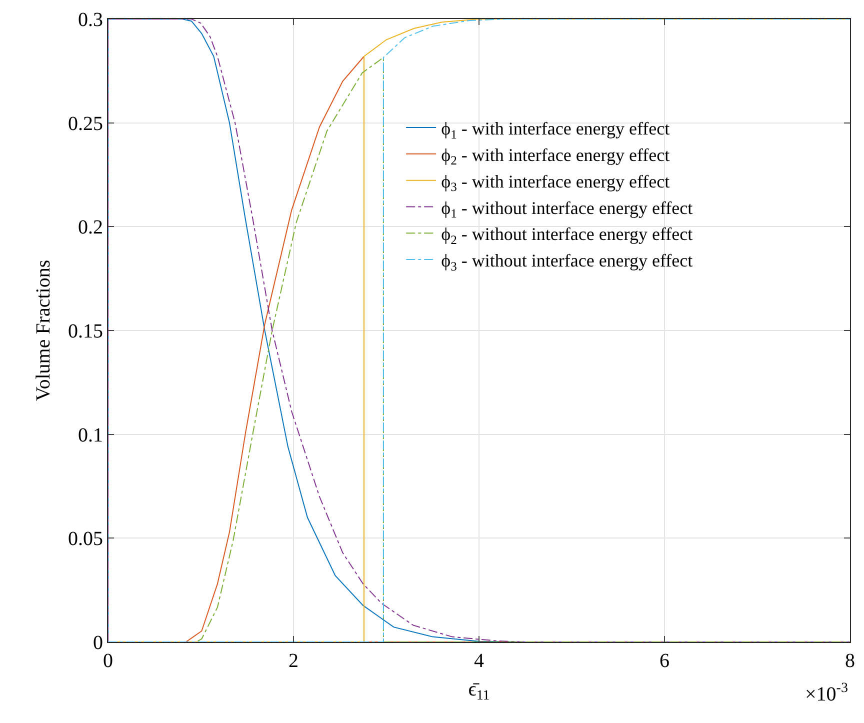 The height and width of the screenshot is (723, 864). What do you see at coordinates (90, 20) in the screenshot?
I see `y-tick-label: 0.3` at bounding box center [90, 20].